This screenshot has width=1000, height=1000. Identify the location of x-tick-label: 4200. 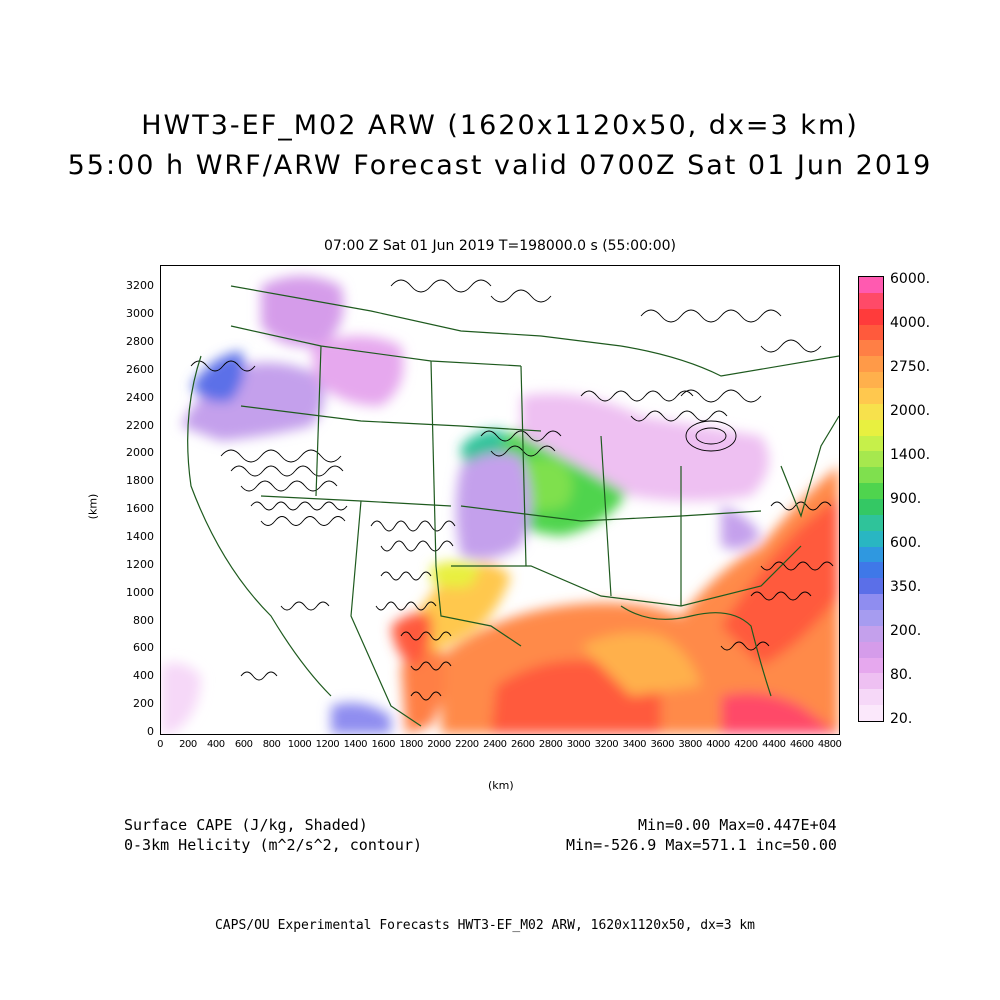
(746, 744).